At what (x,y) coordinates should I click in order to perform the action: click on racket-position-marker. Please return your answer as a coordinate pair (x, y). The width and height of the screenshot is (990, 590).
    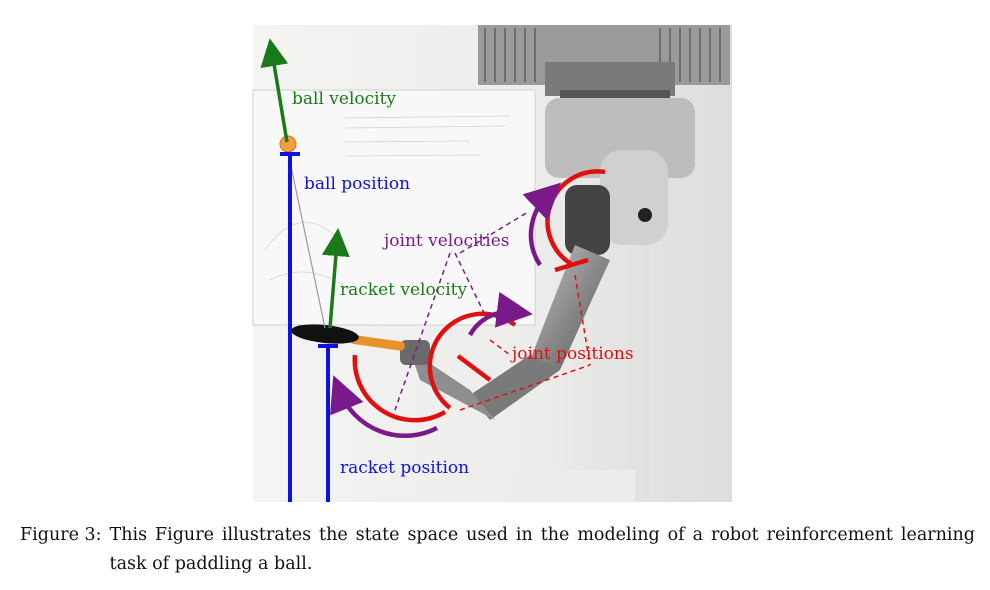
    Looking at the image, I should click on (328, 423).